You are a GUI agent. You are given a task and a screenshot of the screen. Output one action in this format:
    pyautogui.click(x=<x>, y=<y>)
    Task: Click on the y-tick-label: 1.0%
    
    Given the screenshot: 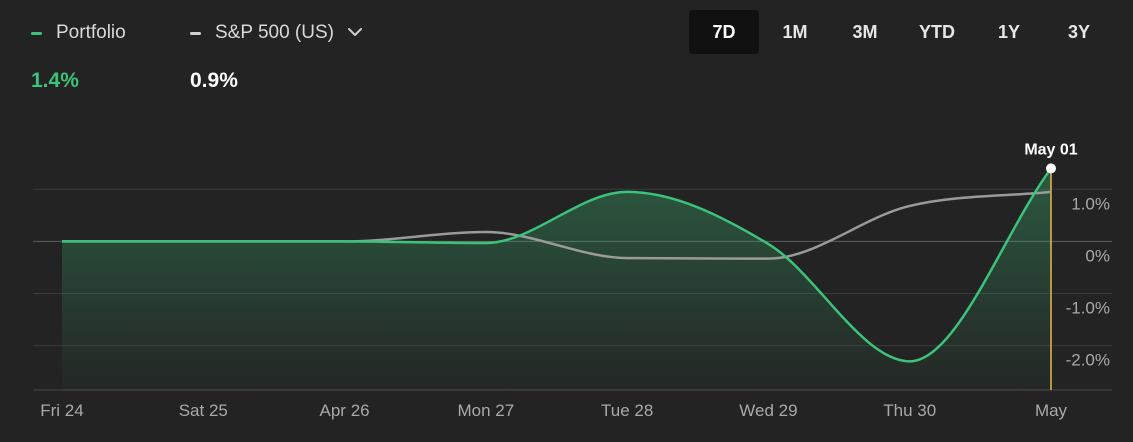 What is the action you would take?
    pyautogui.click(x=1090, y=203)
    